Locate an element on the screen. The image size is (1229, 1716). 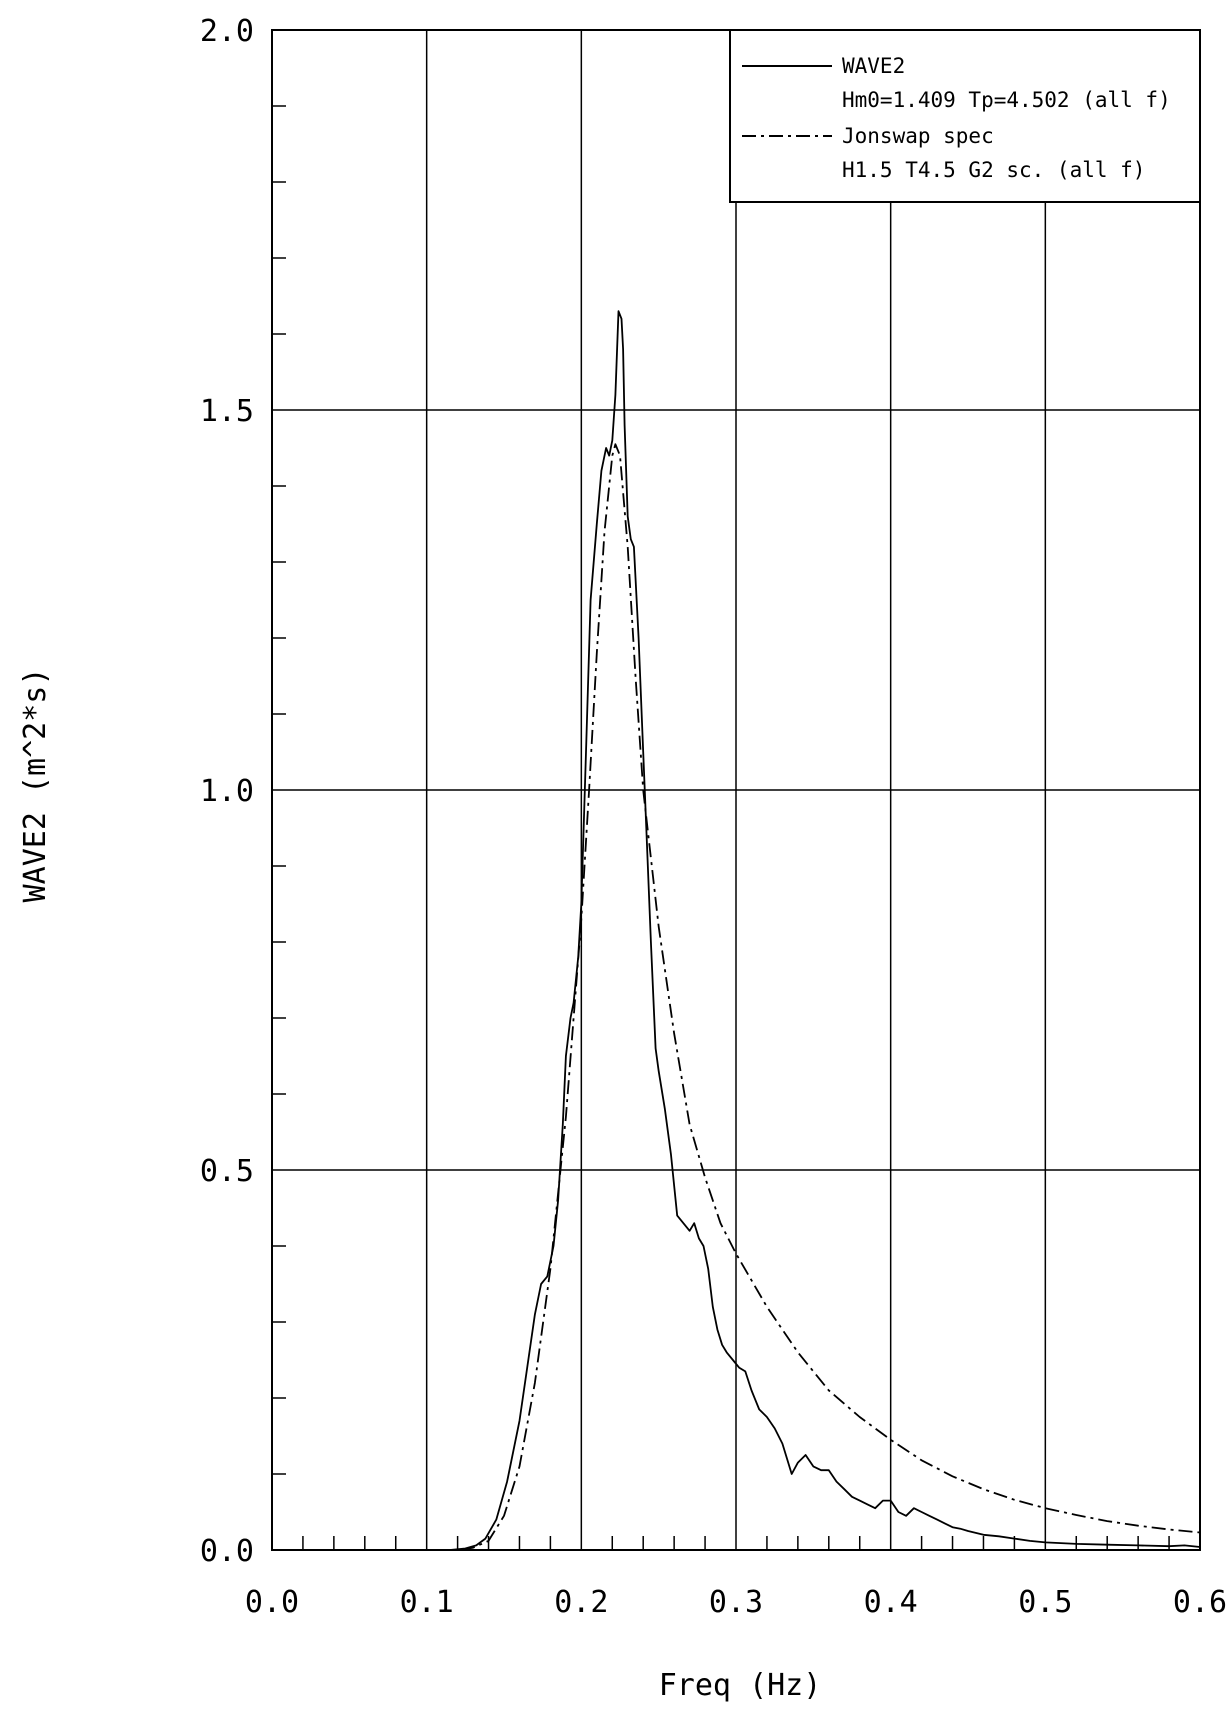
x-tick-label: 0.4 is located at coordinates (891, 1602).